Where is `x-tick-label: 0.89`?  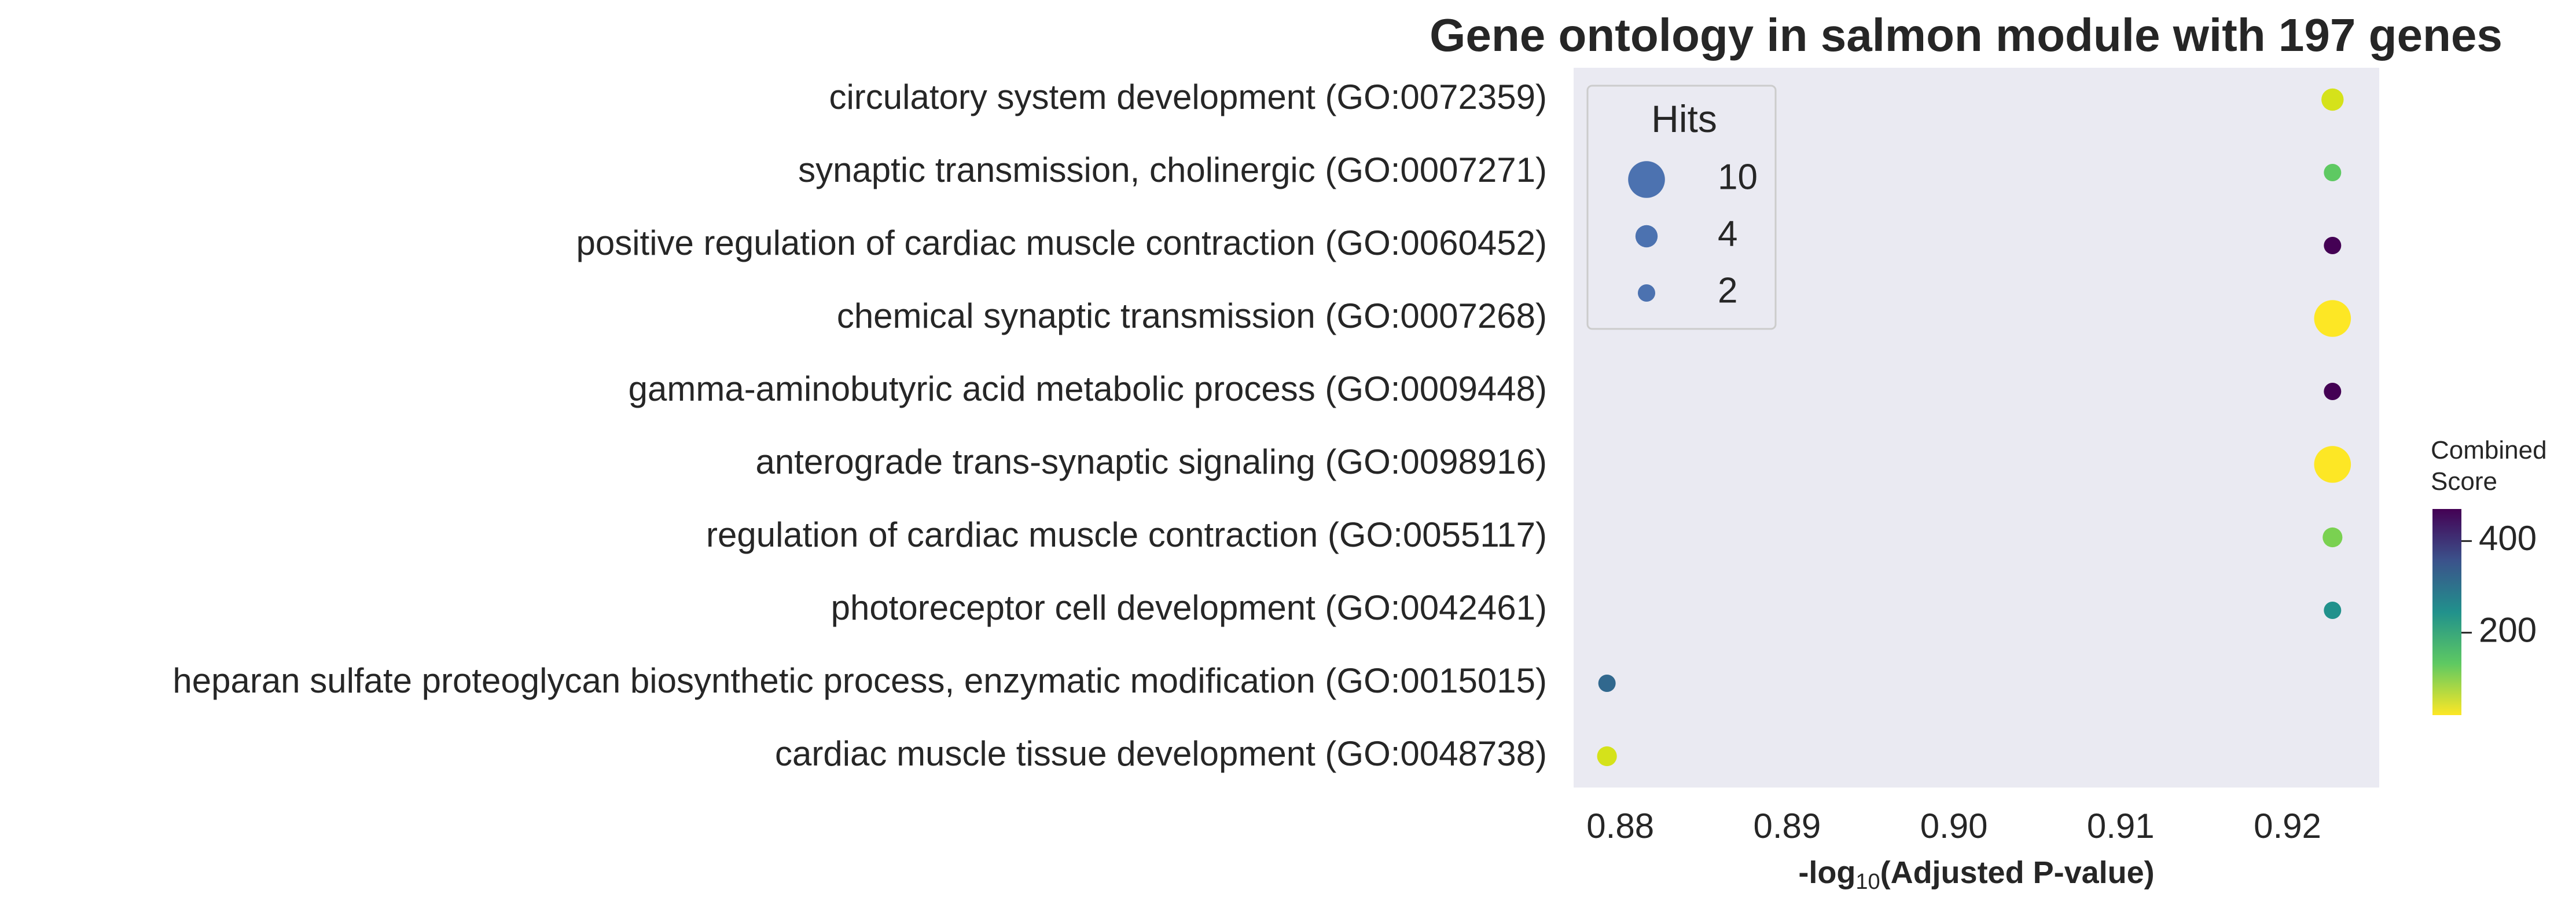 x-tick-label: 0.89 is located at coordinates (1788, 826).